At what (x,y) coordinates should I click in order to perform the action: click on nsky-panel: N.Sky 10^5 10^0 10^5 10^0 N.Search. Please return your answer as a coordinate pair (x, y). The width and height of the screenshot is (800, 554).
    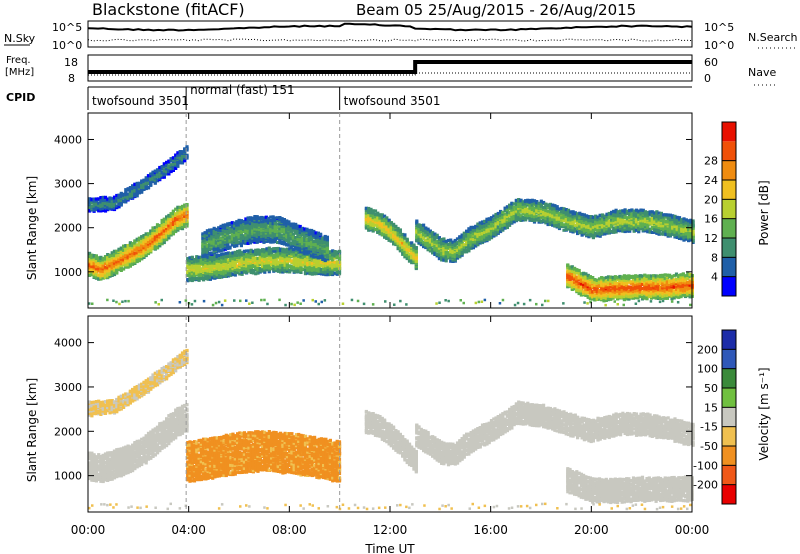
    Looking at the image, I should click on (401, 36).